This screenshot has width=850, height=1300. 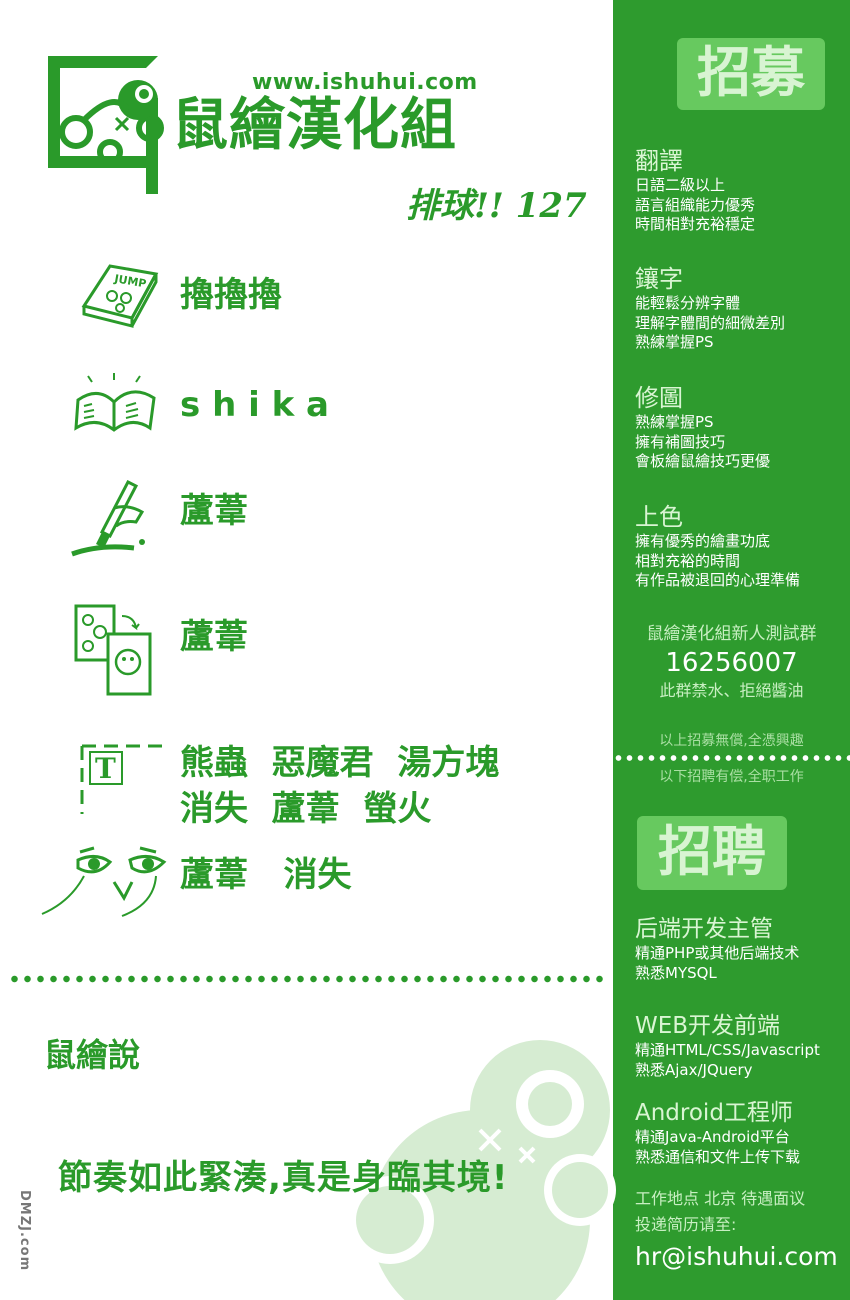 What do you see at coordinates (105, 768) in the screenshot?
I see `svg-text: T` at bounding box center [105, 768].